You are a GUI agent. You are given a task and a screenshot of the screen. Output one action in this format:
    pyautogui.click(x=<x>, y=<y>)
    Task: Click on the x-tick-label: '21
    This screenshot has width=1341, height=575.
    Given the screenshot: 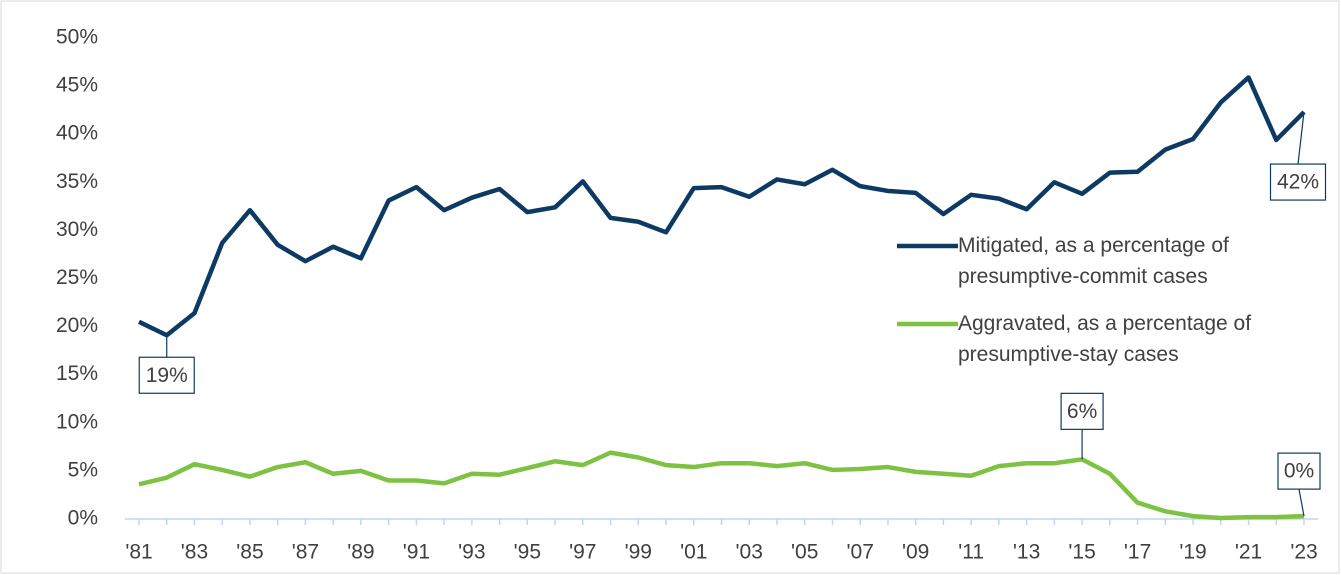 What is the action you would take?
    pyautogui.click(x=1248, y=552)
    